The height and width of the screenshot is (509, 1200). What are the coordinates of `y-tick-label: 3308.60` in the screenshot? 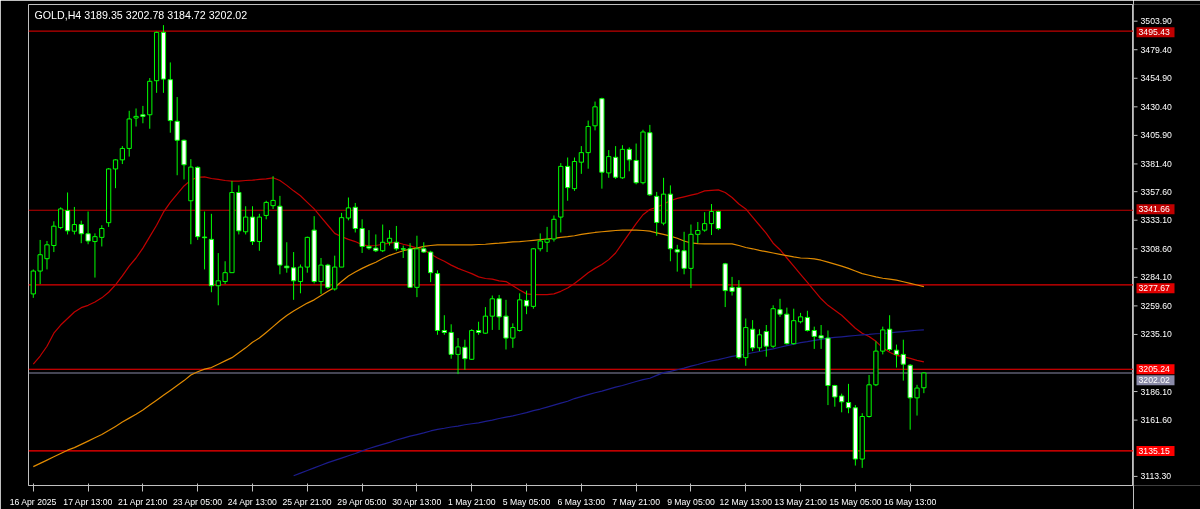 It's located at (1156, 248).